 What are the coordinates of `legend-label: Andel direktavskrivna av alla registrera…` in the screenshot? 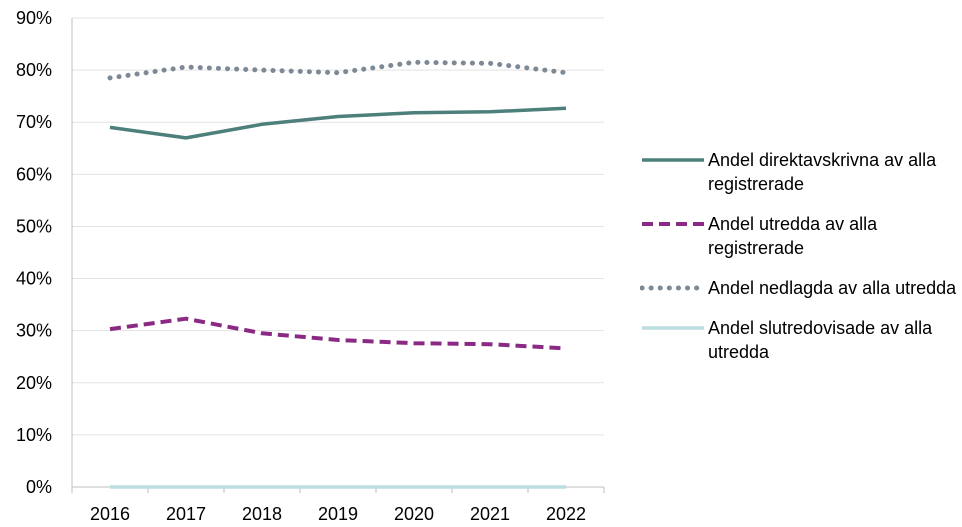 It's located at (822, 172).